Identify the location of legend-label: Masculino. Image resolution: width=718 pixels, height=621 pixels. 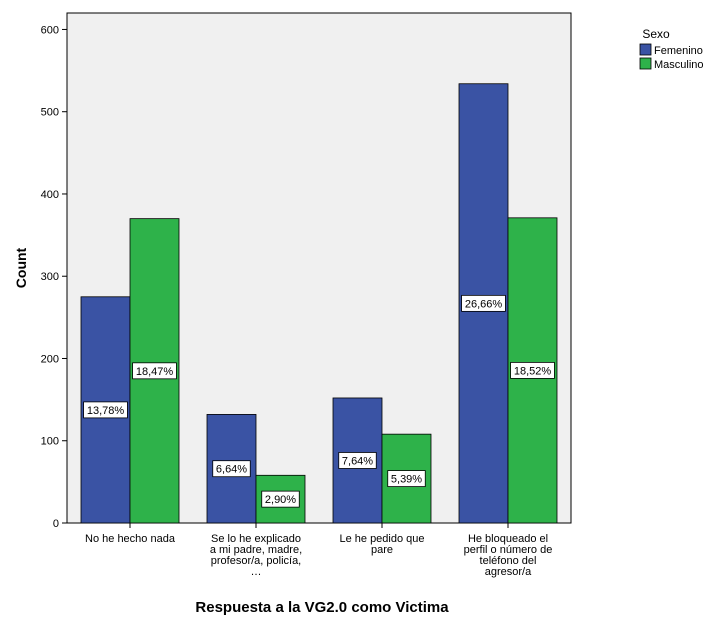
(679, 65).